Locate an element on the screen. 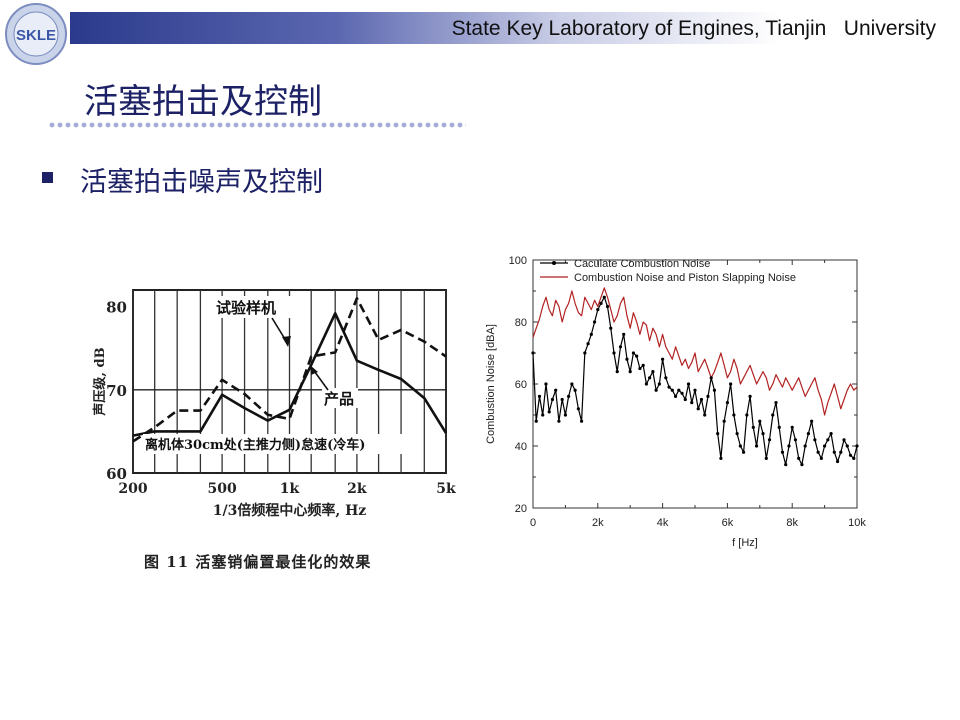 This screenshot has width=960, height=720. right-ytick-label: 100 is located at coordinates (518, 261).